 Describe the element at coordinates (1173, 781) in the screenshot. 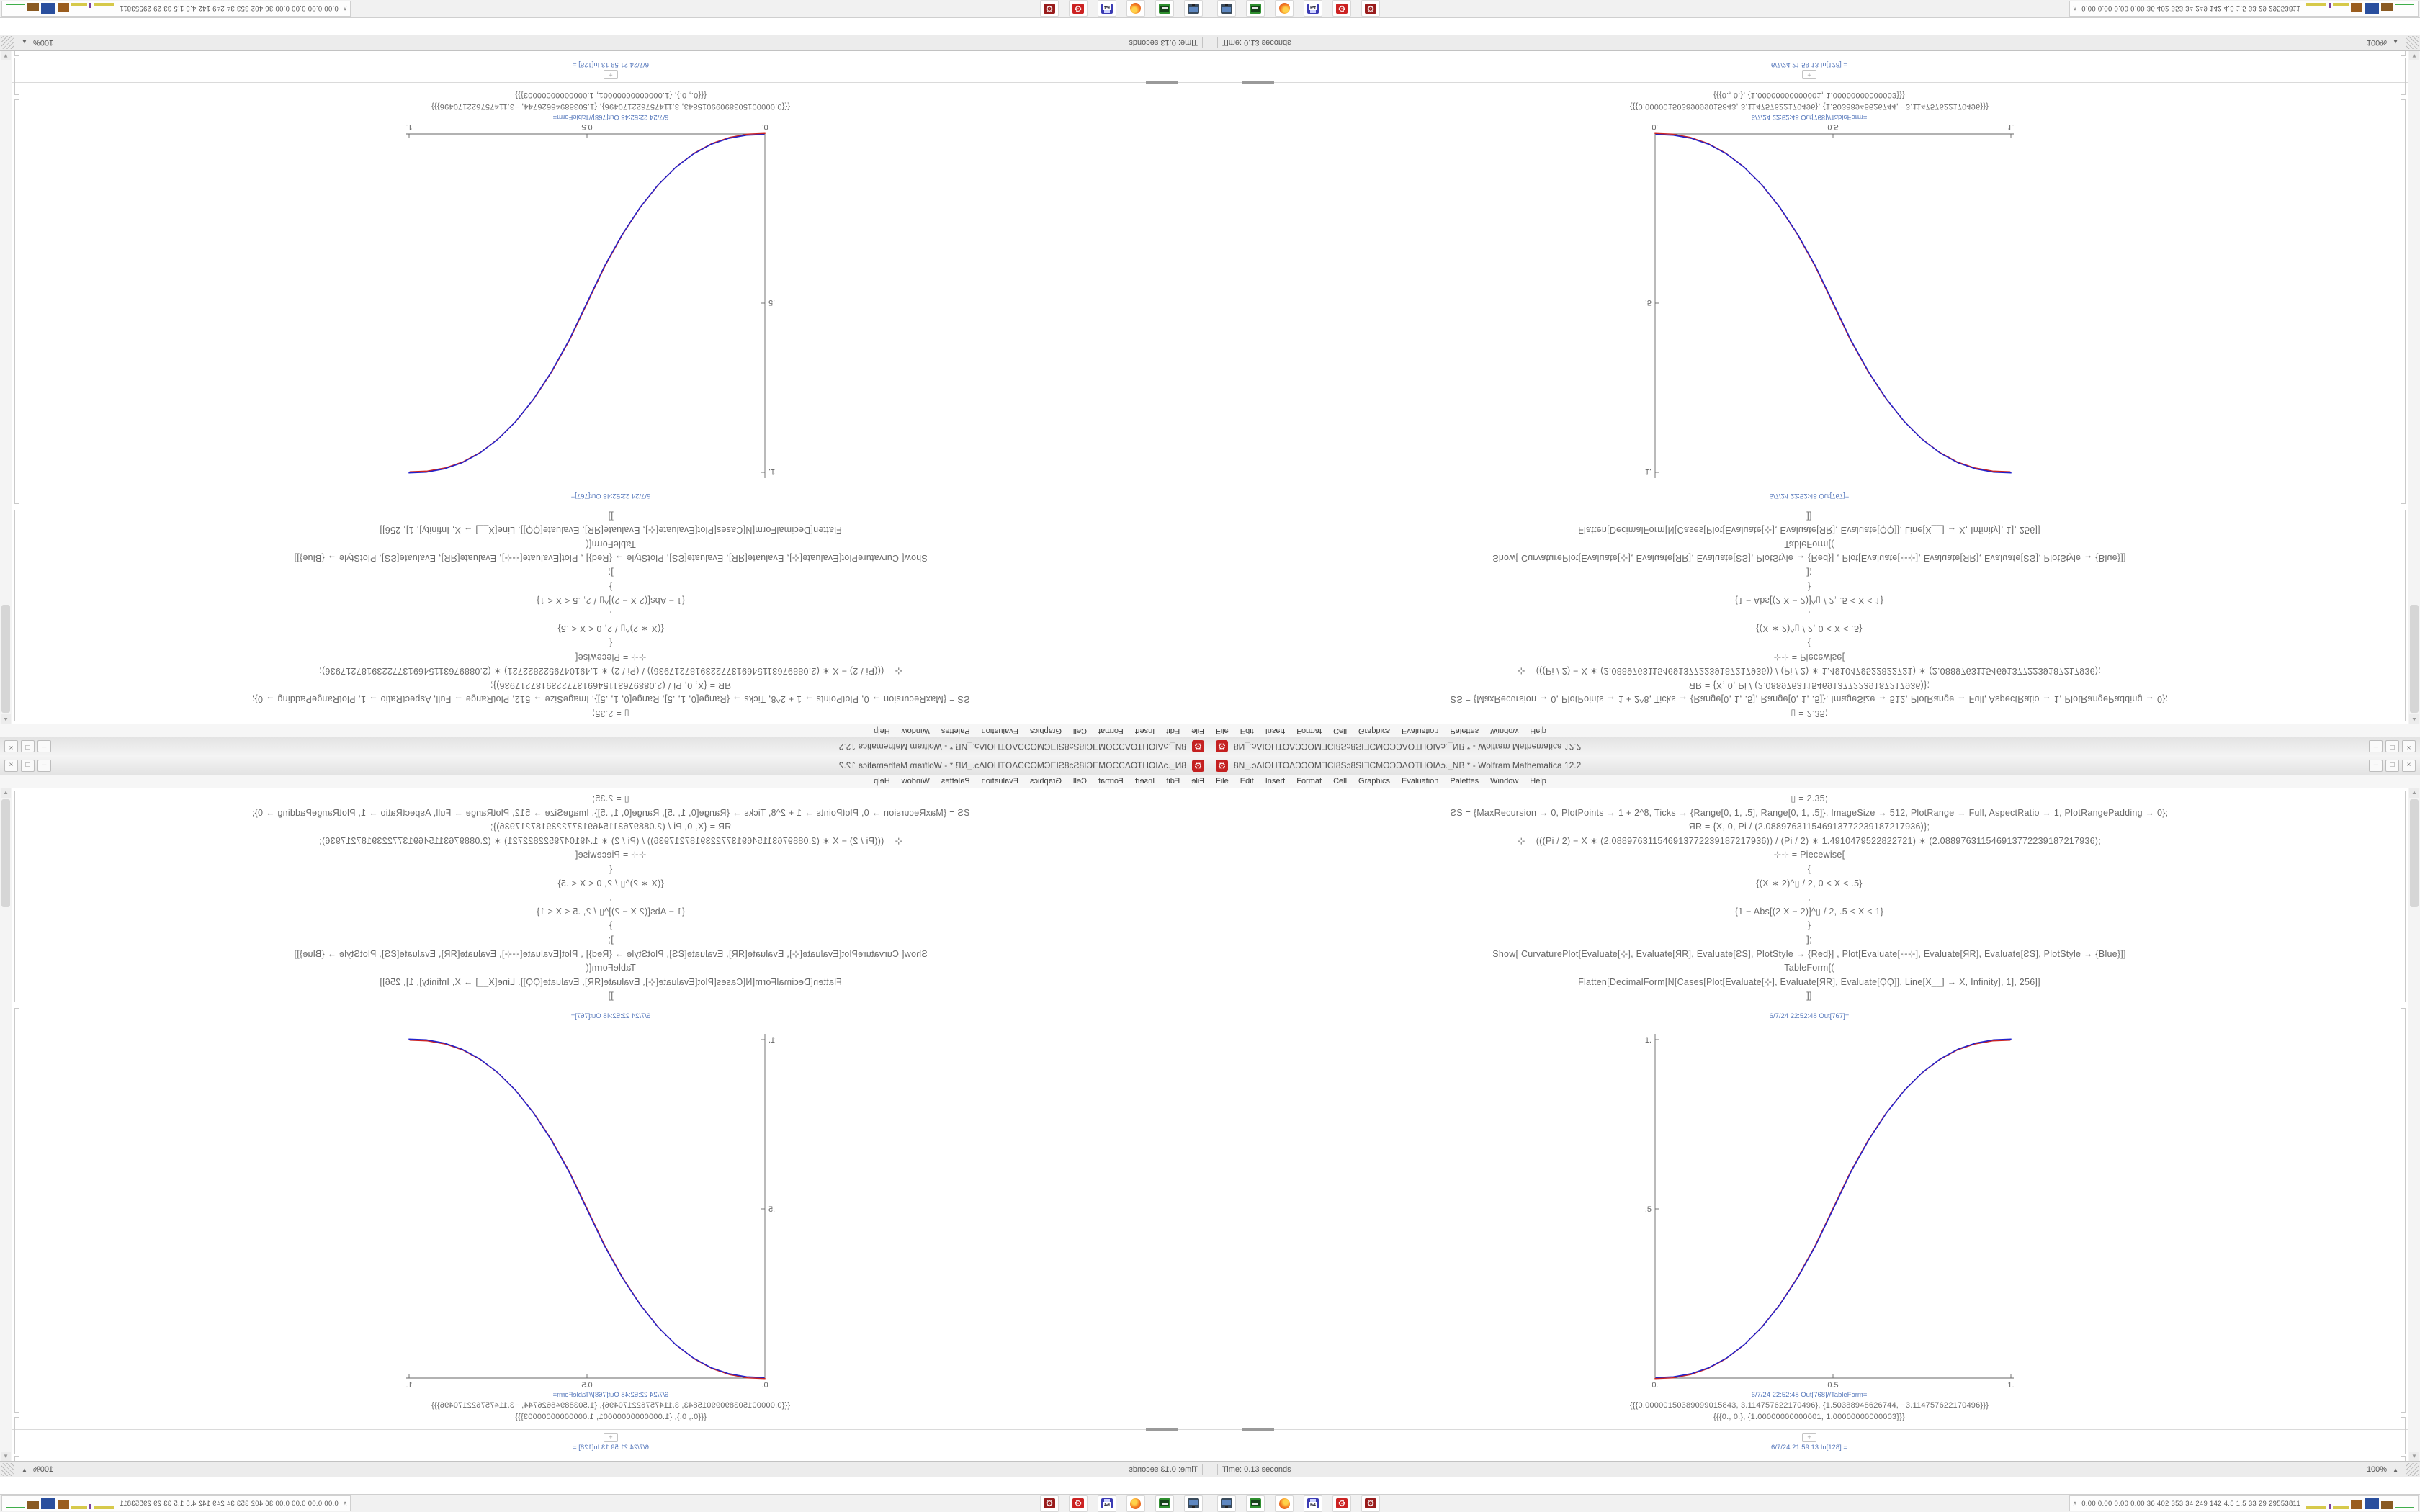

I see `menu-edit: Edit` at that location.